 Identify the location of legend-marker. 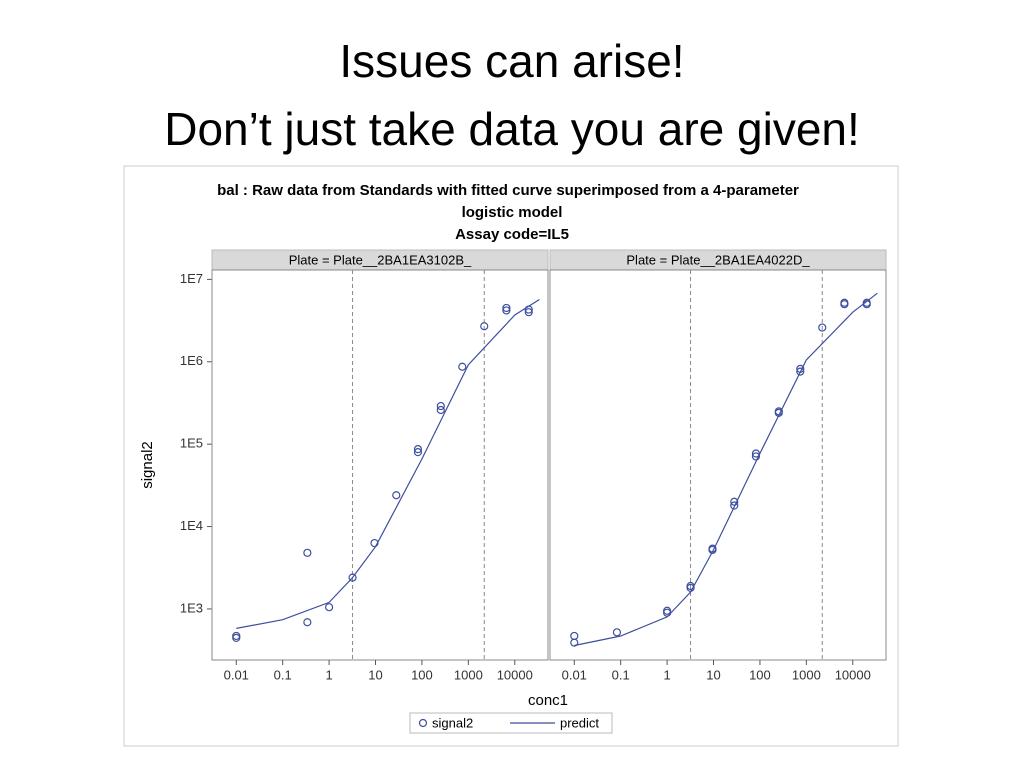
(423, 723).